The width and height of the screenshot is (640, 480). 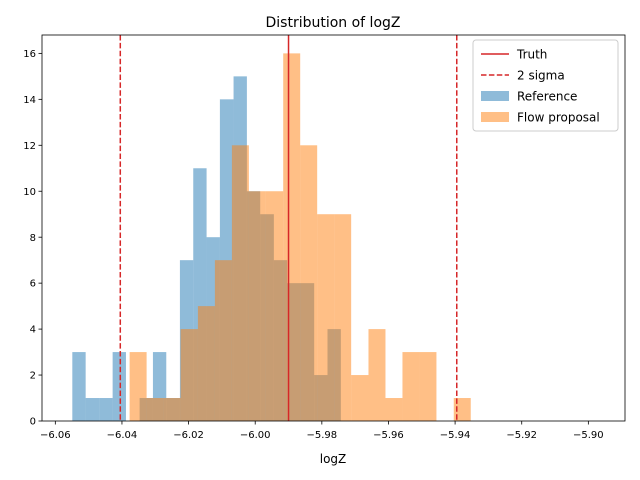 I want to click on x-tick-label: −5.92, so click(x=521, y=435).